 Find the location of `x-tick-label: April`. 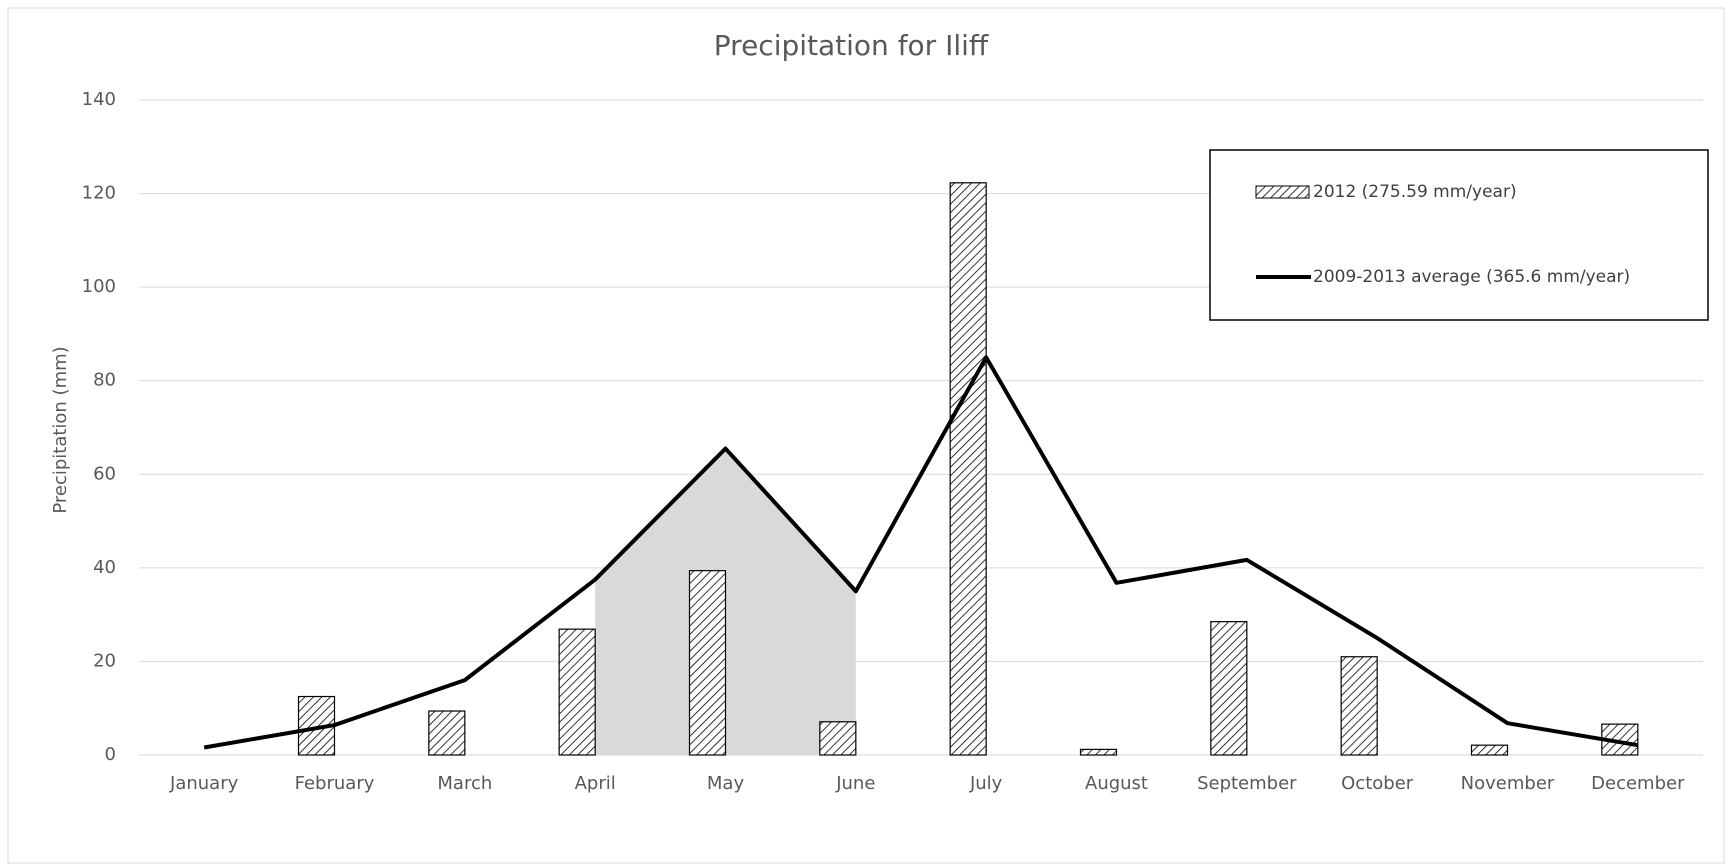

x-tick-label: April is located at coordinates (595, 783).